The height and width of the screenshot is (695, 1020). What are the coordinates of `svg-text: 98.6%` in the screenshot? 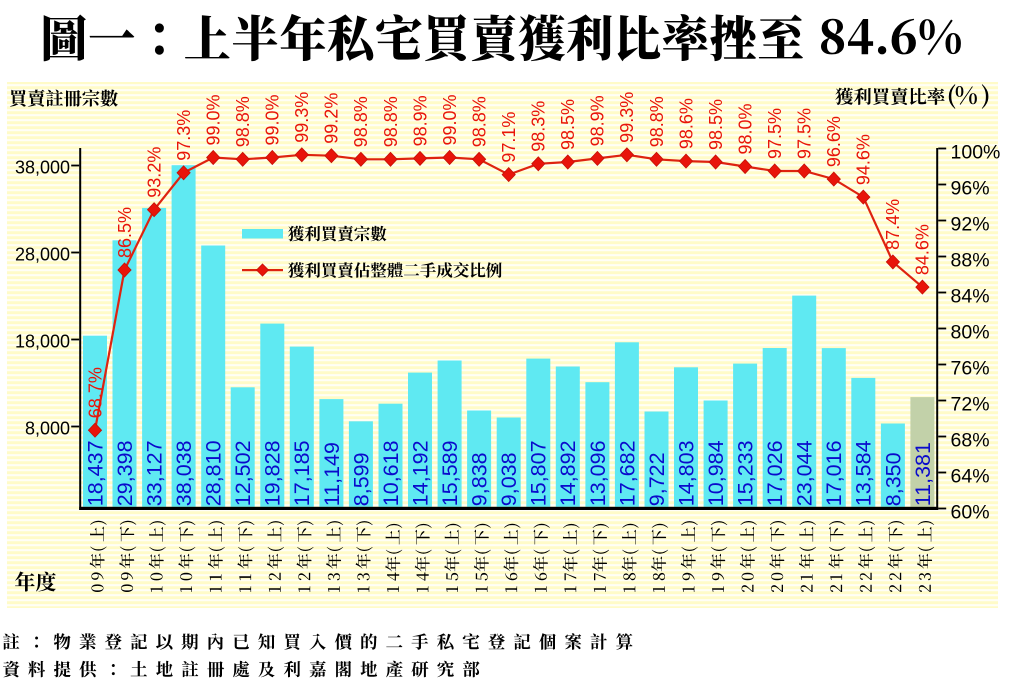 It's located at (686, 123).